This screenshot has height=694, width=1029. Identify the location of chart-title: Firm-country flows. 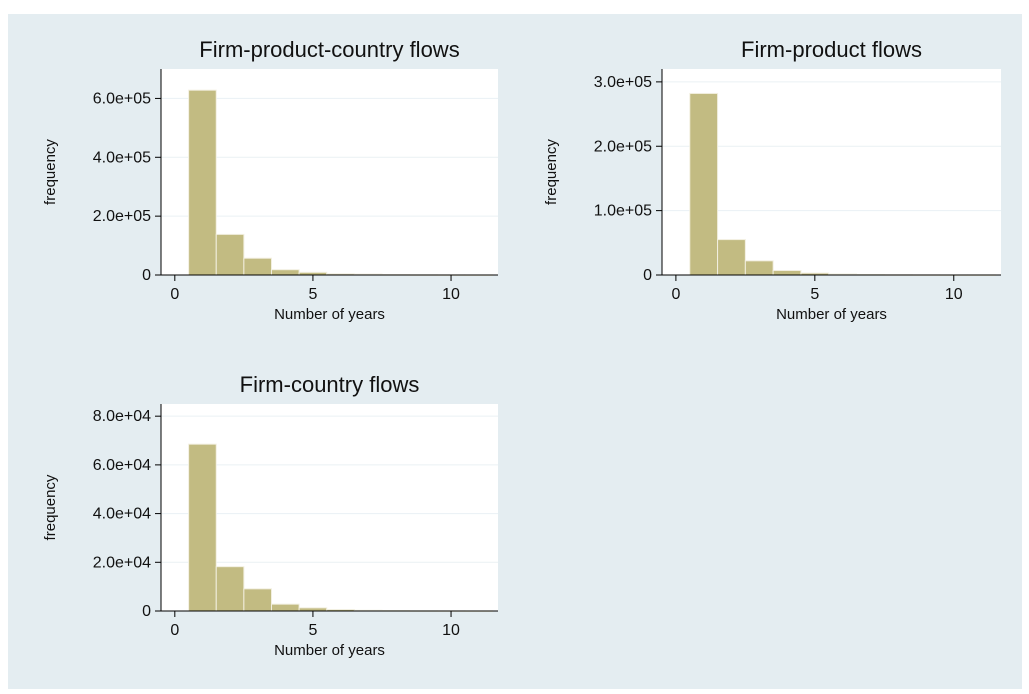
(330, 384).